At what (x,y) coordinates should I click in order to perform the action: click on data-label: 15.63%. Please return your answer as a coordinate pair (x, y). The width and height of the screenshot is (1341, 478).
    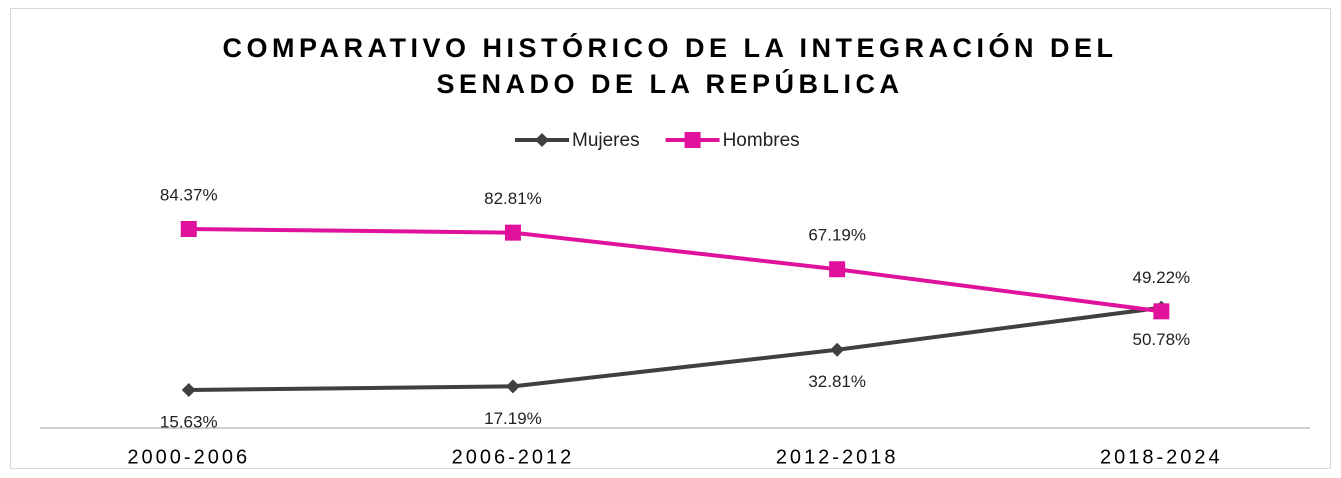
    Looking at the image, I should click on (189, 421).